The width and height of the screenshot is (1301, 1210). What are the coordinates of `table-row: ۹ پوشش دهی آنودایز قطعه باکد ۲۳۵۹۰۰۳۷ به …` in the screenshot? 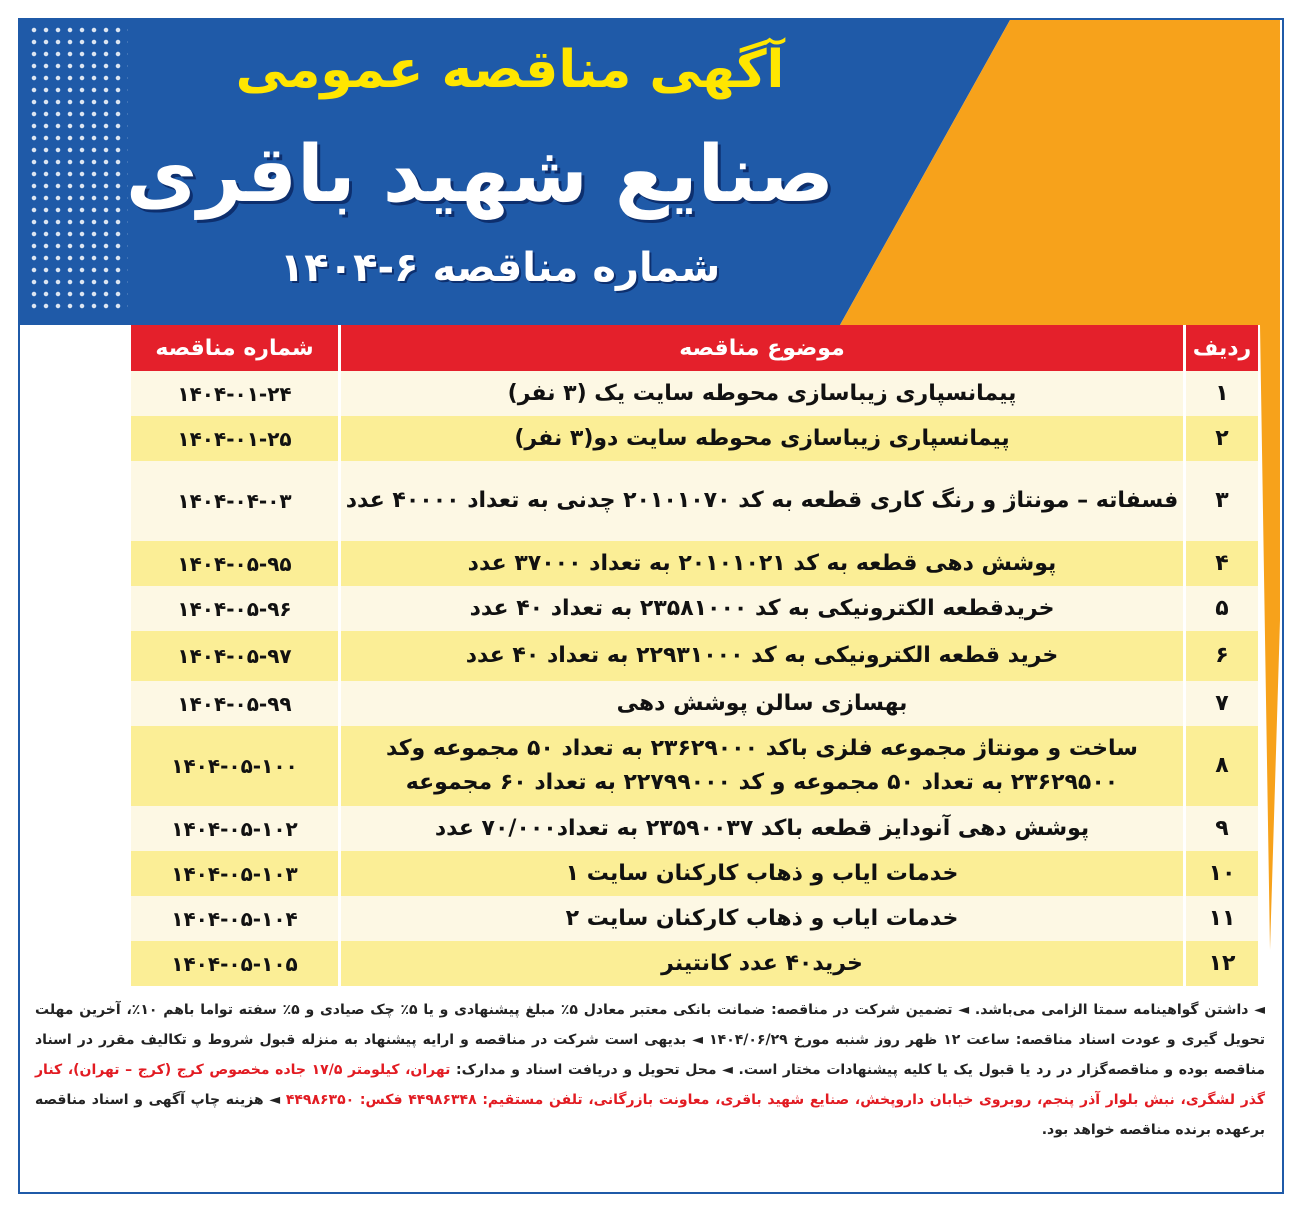 It's located at (693, 828).